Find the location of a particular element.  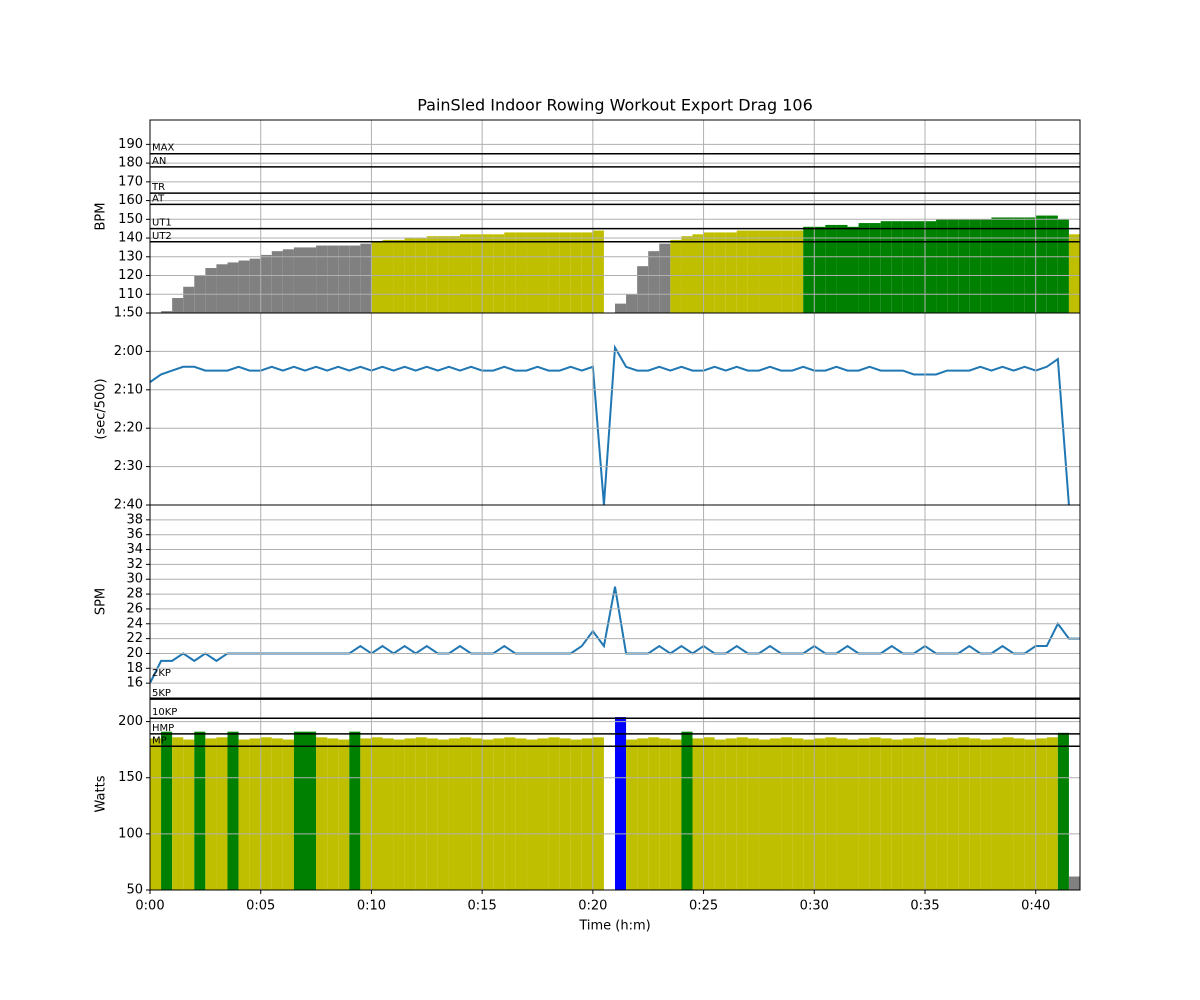

data-line is located at coordinates (610, 424).